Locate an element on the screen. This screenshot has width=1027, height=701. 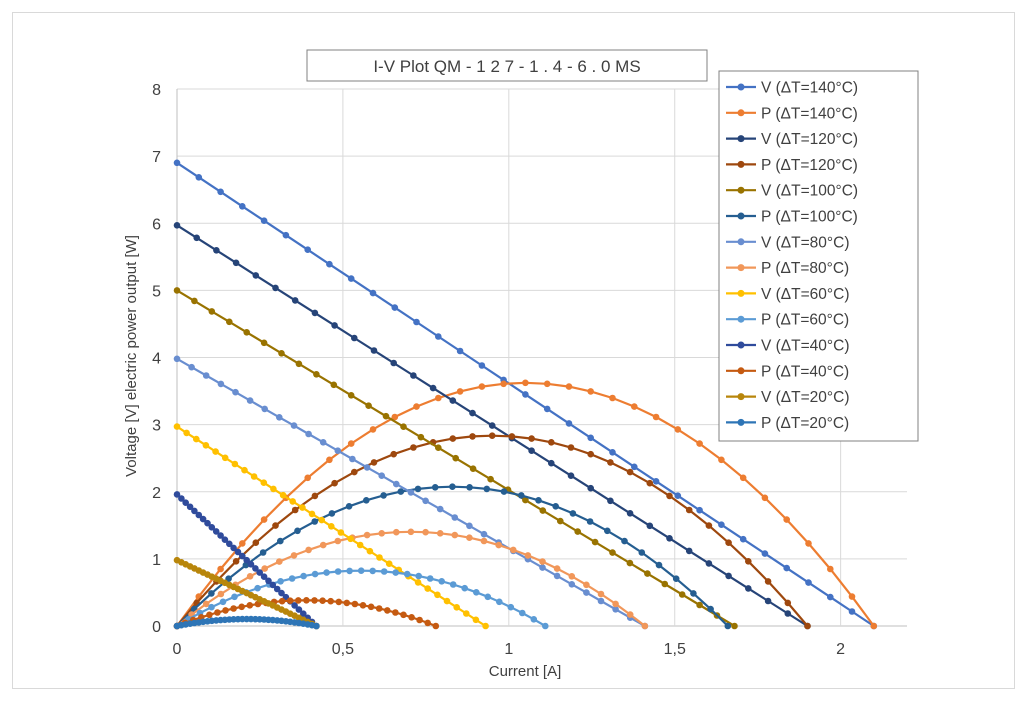
legend-label: V (ΔT=20°C) is located at coordinates (805, 397).